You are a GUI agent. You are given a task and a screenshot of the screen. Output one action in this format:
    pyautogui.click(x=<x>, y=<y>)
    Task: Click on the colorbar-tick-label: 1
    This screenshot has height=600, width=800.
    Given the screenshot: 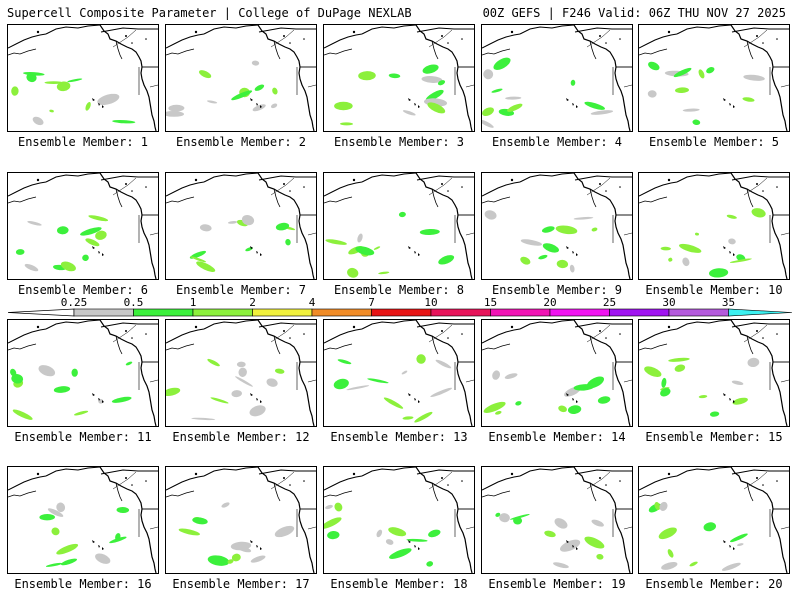 What is the action you would take?
    pyautogui.click(x=193, y=302)
    